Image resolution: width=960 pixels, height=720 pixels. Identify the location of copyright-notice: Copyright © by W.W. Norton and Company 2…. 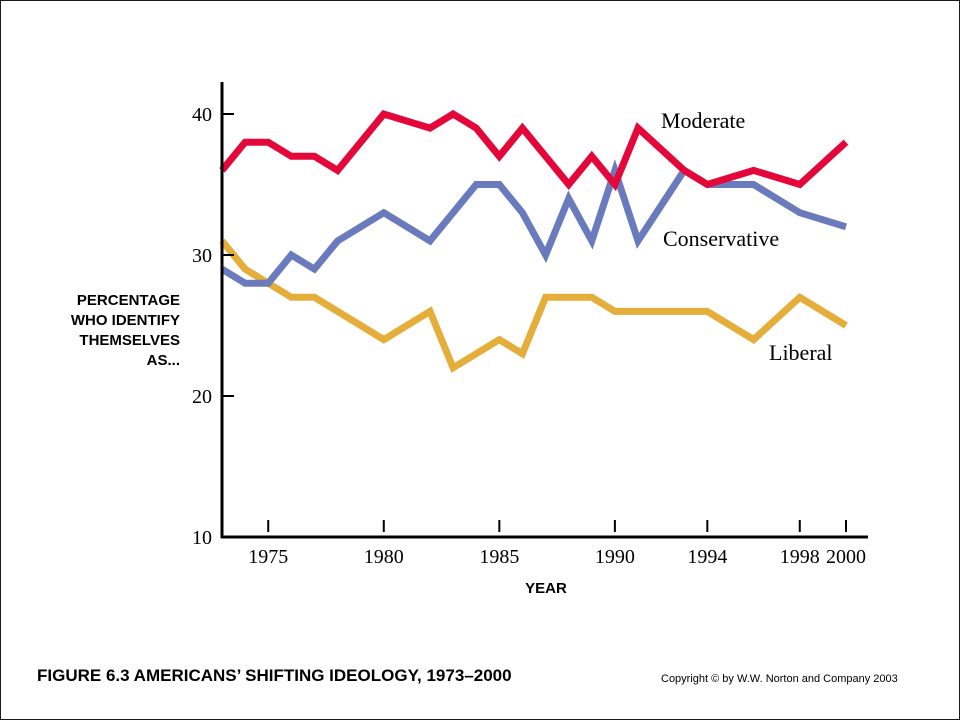
(779, 679).